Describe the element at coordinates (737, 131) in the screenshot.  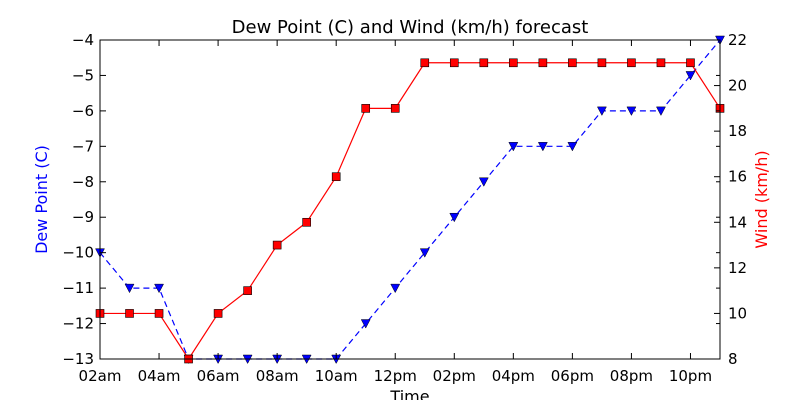
I see `y-right-tick-label: 18` at that location.